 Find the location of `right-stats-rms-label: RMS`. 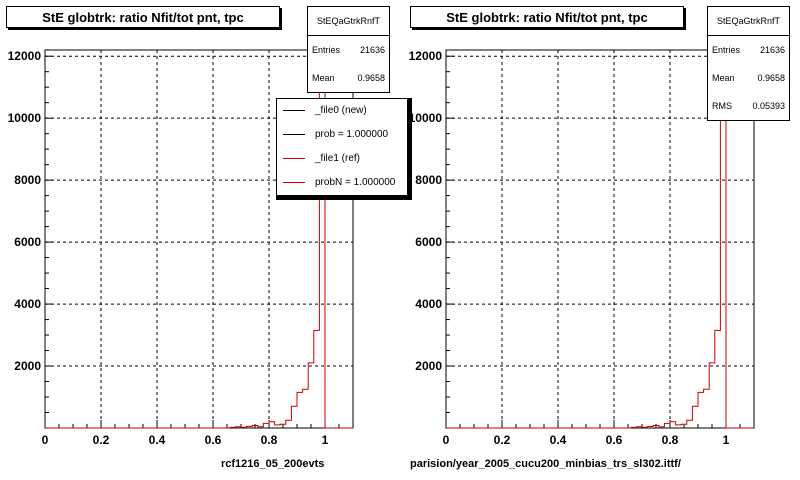

right-stats-rms-label: RMS is located at coordinates (722, 106).